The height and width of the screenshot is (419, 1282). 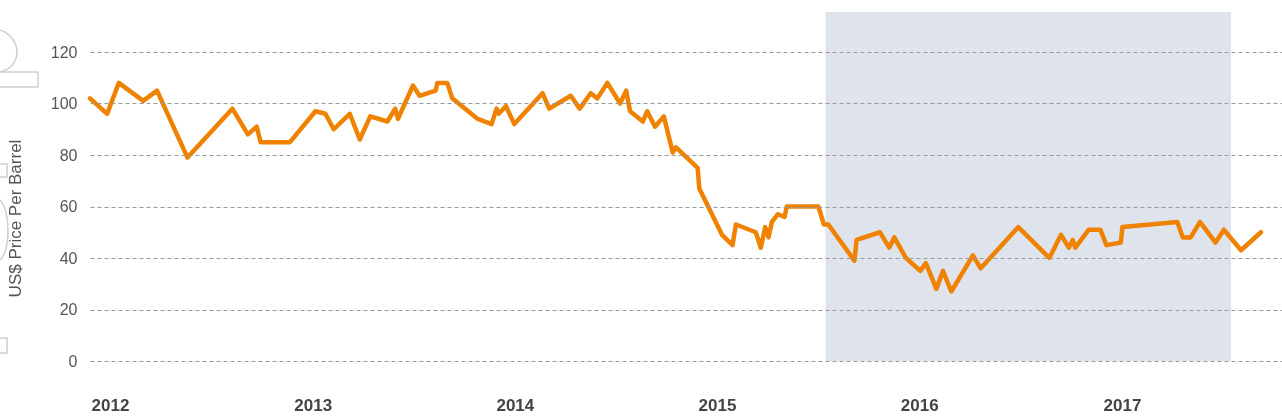 What do you see at coordinates (68, 206) in the screenshot?
I see `y-tick-label: 60` at bounding box center [68, 206].